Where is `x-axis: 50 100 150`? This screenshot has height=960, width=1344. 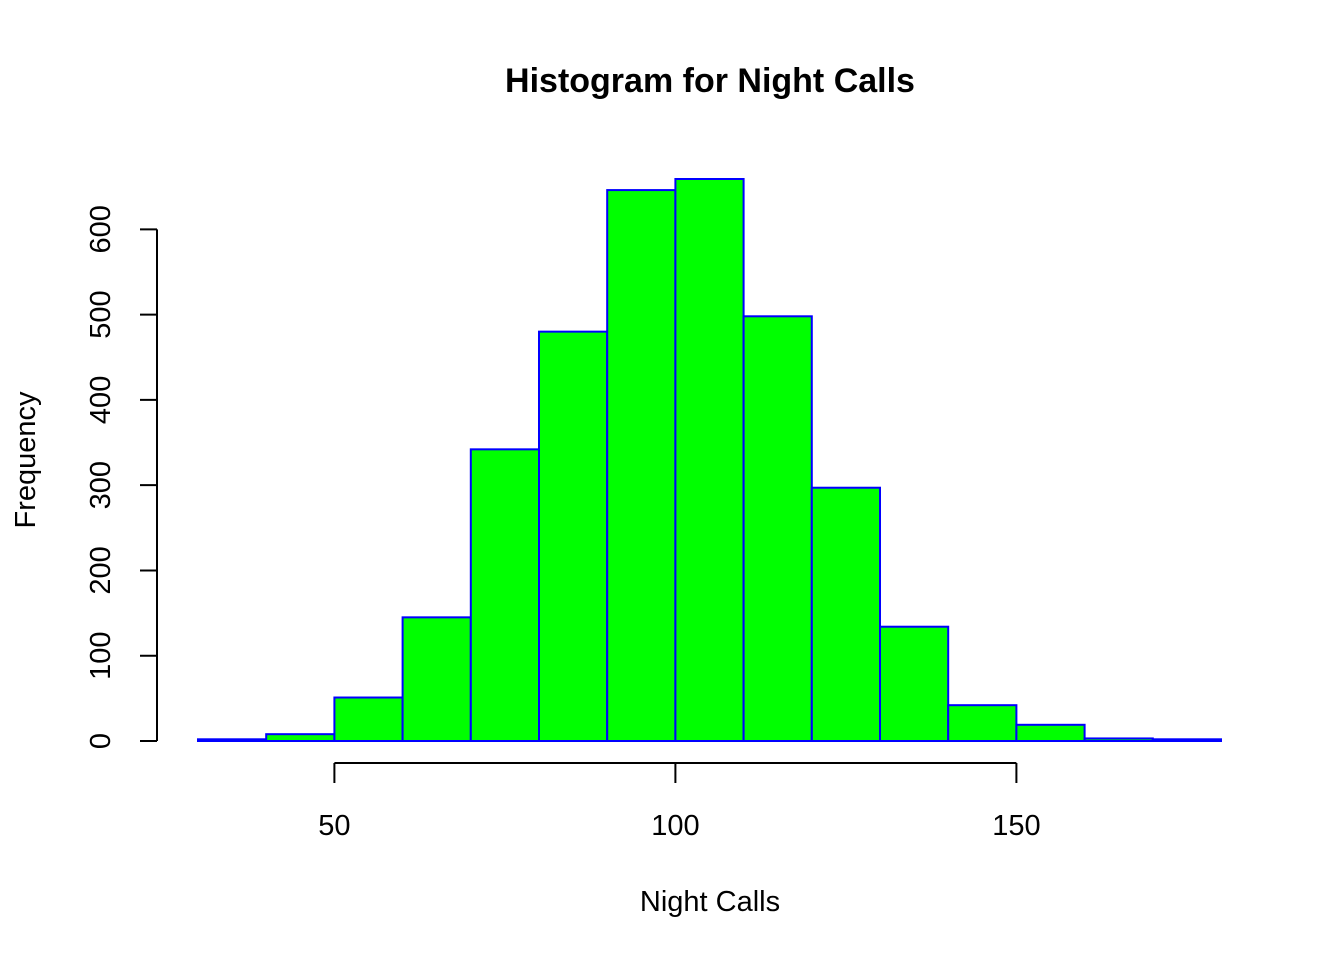 x-axis: 50 100 150 is located at coordinates (679, 802).